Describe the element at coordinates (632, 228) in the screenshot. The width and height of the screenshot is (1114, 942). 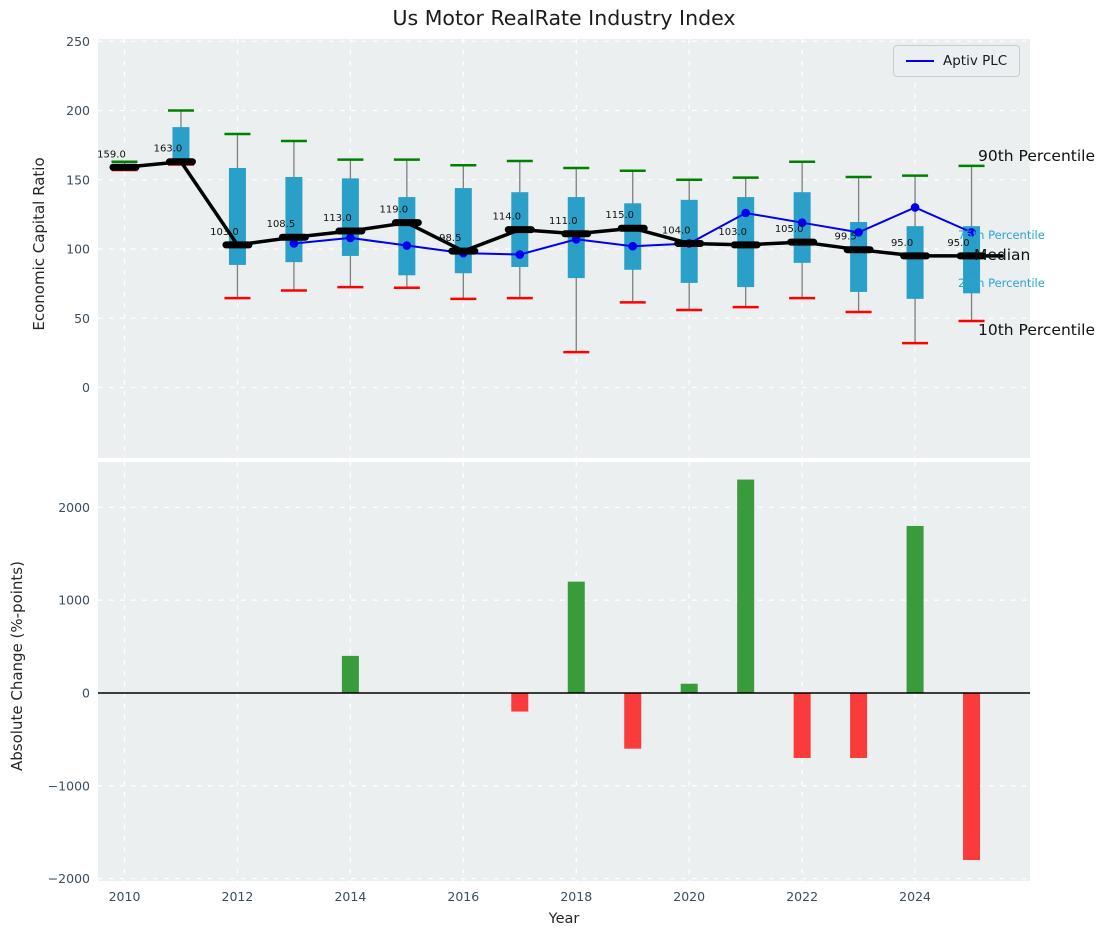
I see `median-marker-2019` at that location.